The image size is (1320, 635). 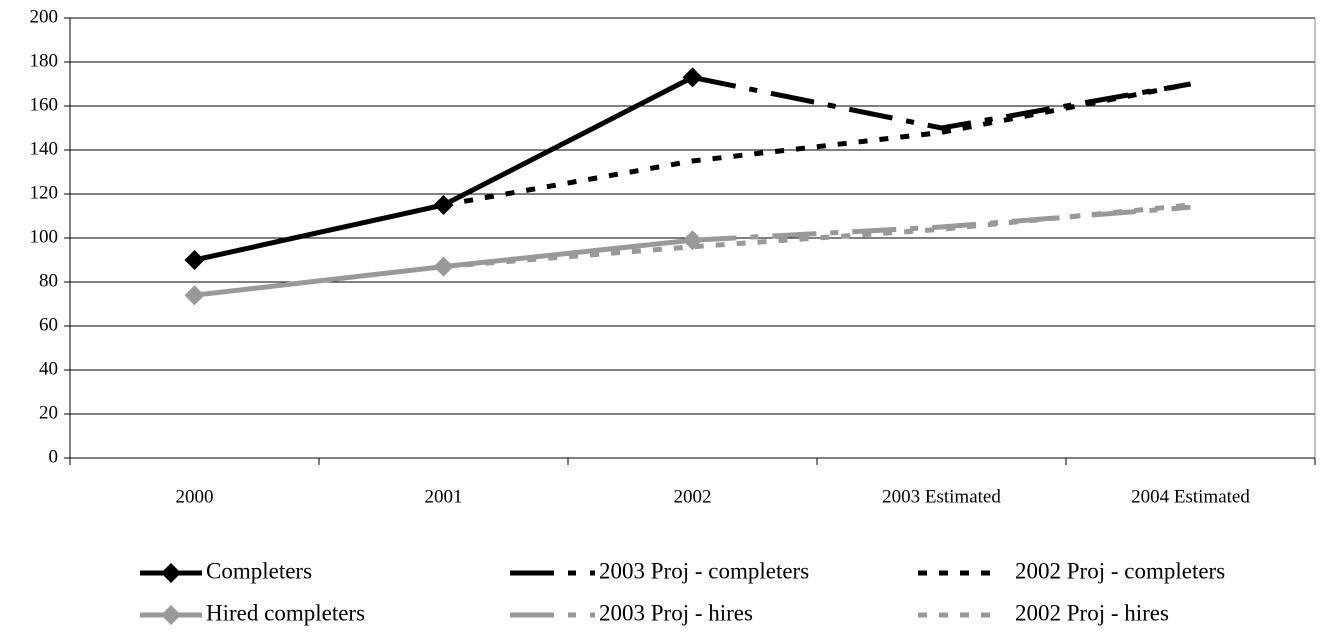 What do you see at coordinates (44, 148) in the screenshot?
I see `y-tick-label: 140` at bounding box center [44, 148].